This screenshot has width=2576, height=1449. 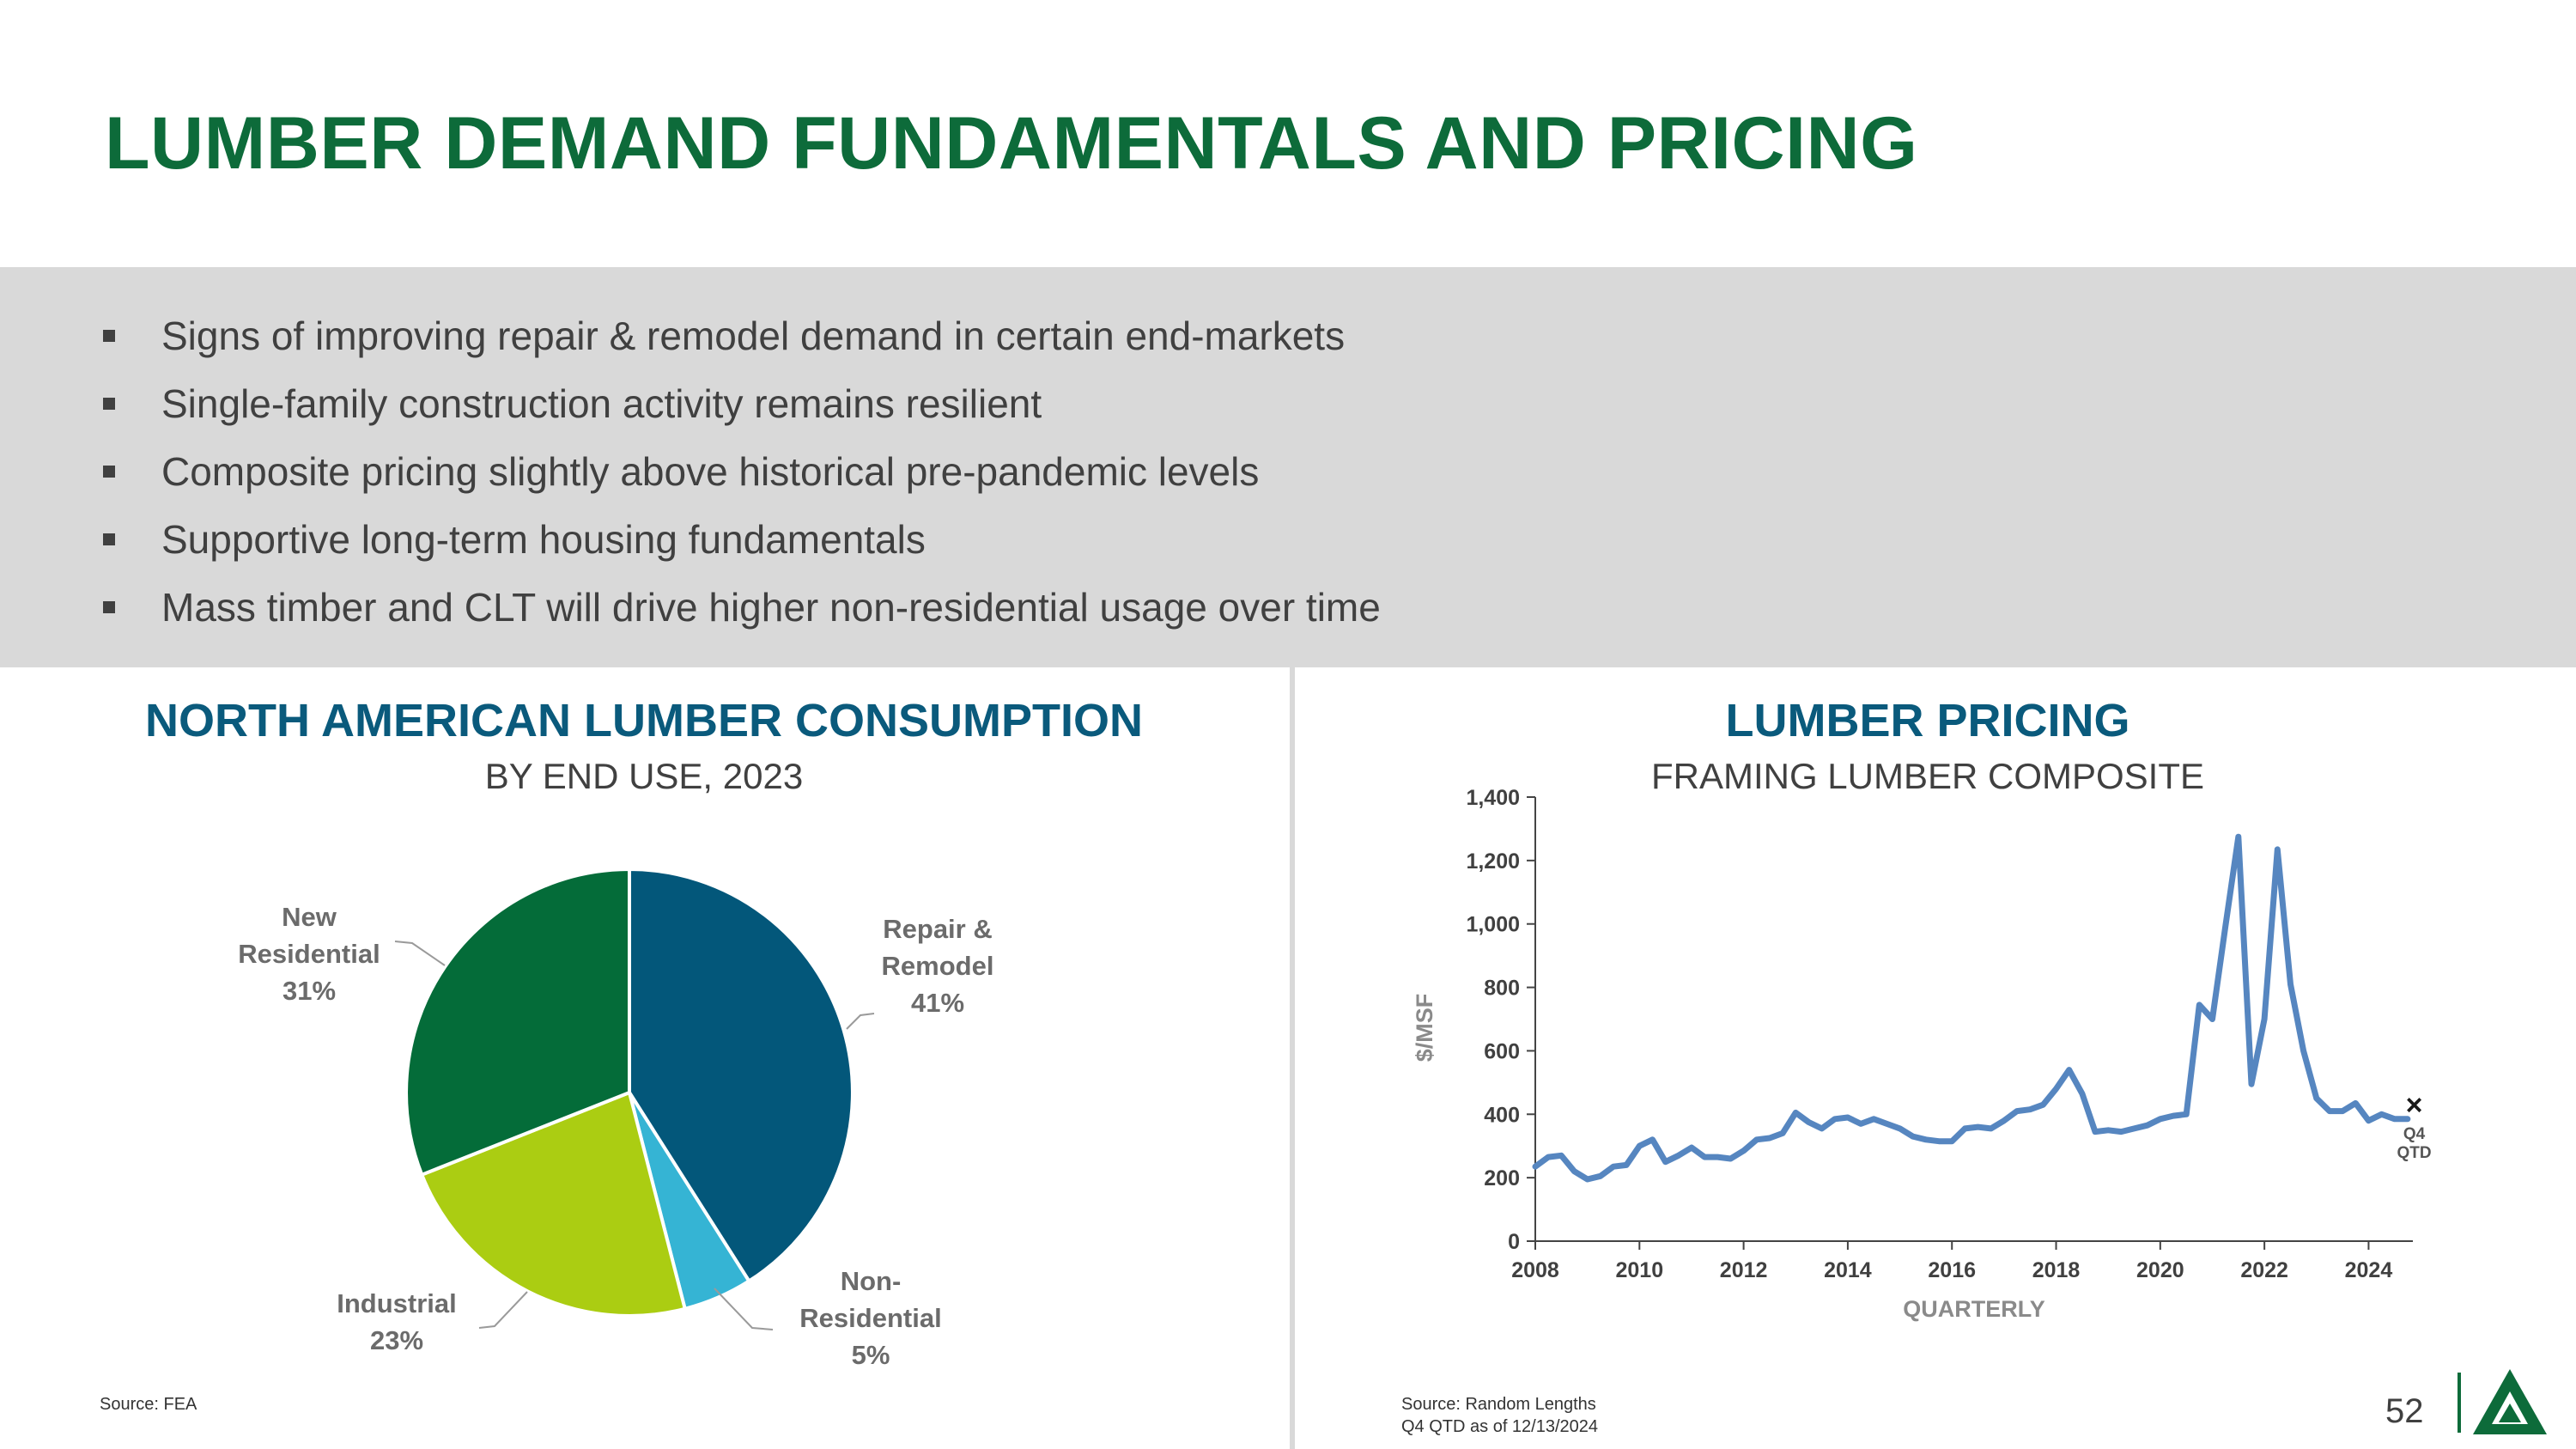 I want to click on y-tick-label: 0, so click(x=1514, y=1242).